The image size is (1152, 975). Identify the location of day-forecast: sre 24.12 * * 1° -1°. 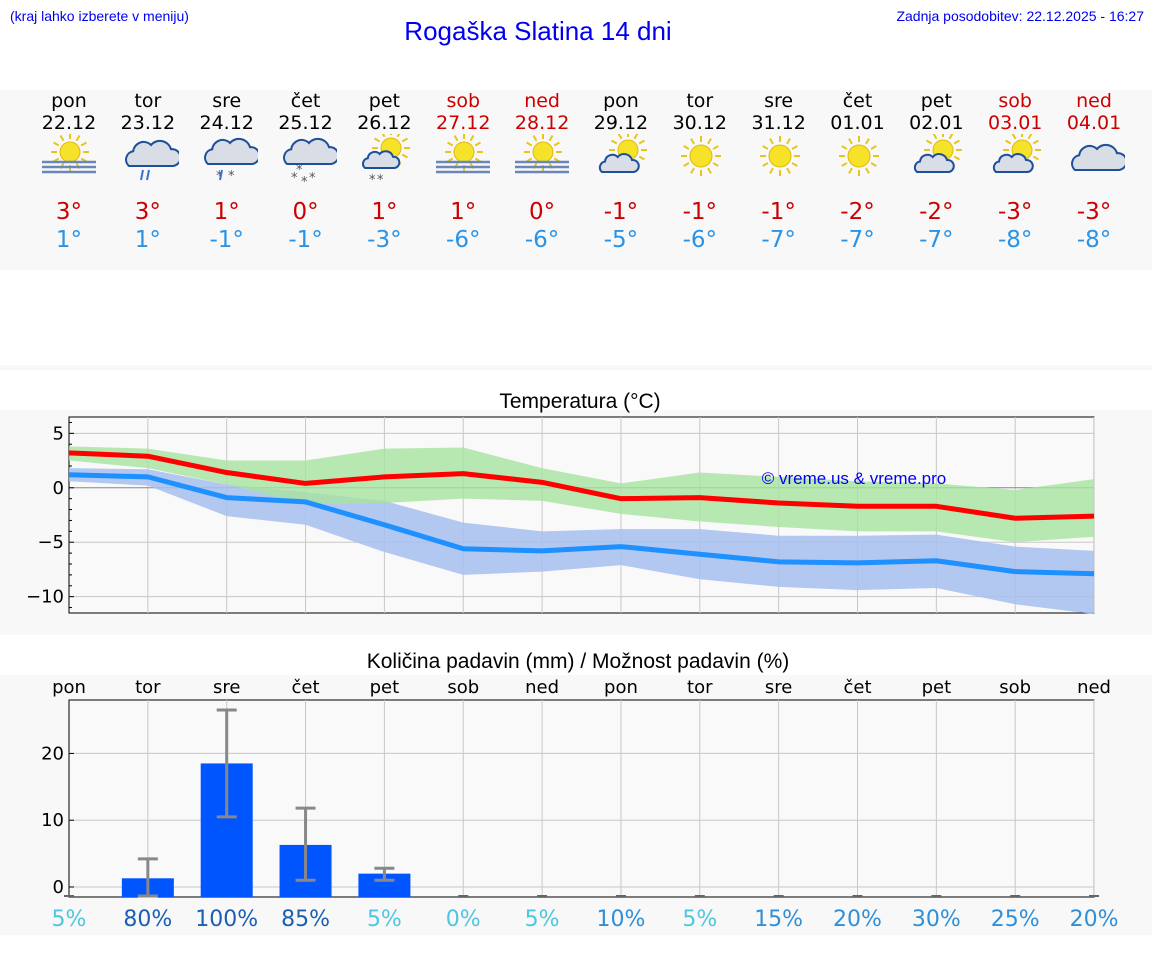
(227, 180).